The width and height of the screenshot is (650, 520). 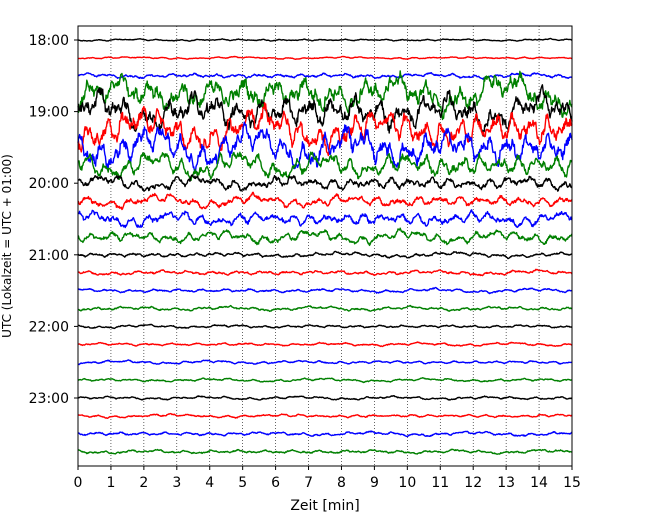 I want to click on x-tick-label: 14, so click(x=539, y=483).